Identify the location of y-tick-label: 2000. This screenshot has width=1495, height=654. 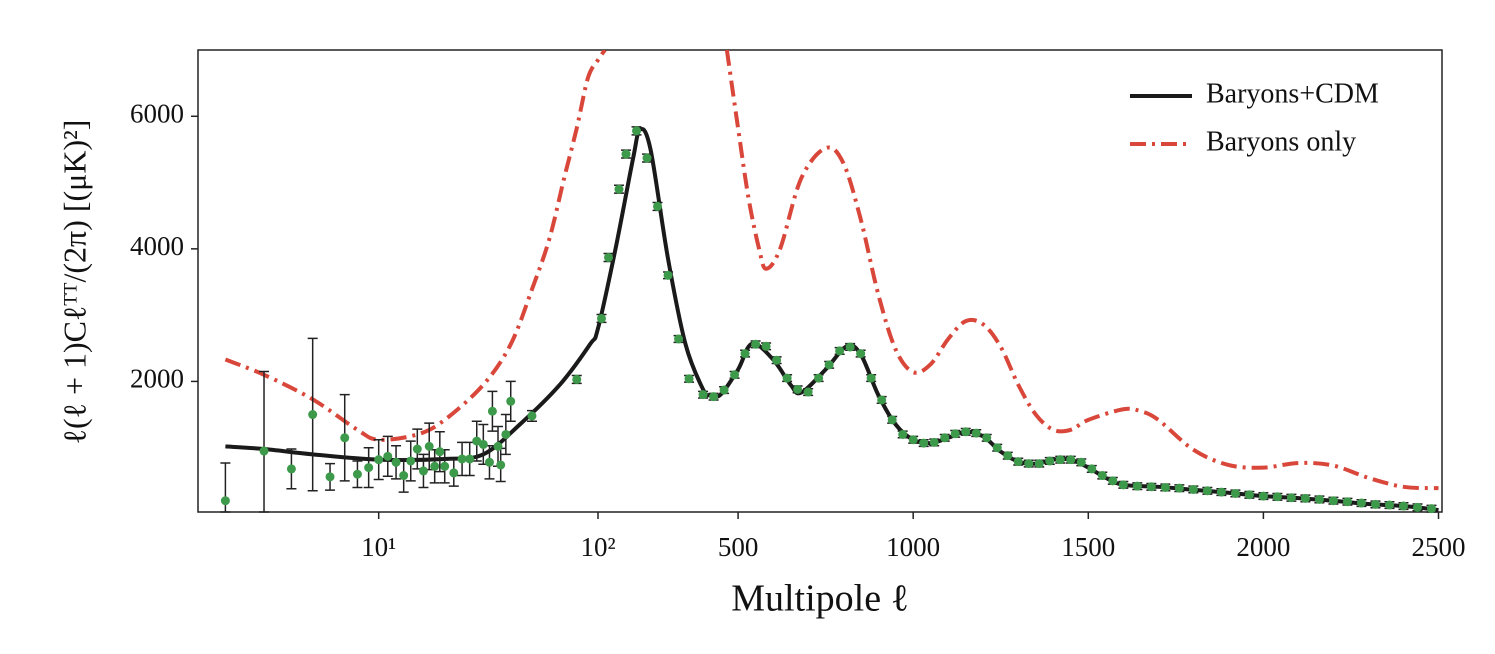
(157, 379).